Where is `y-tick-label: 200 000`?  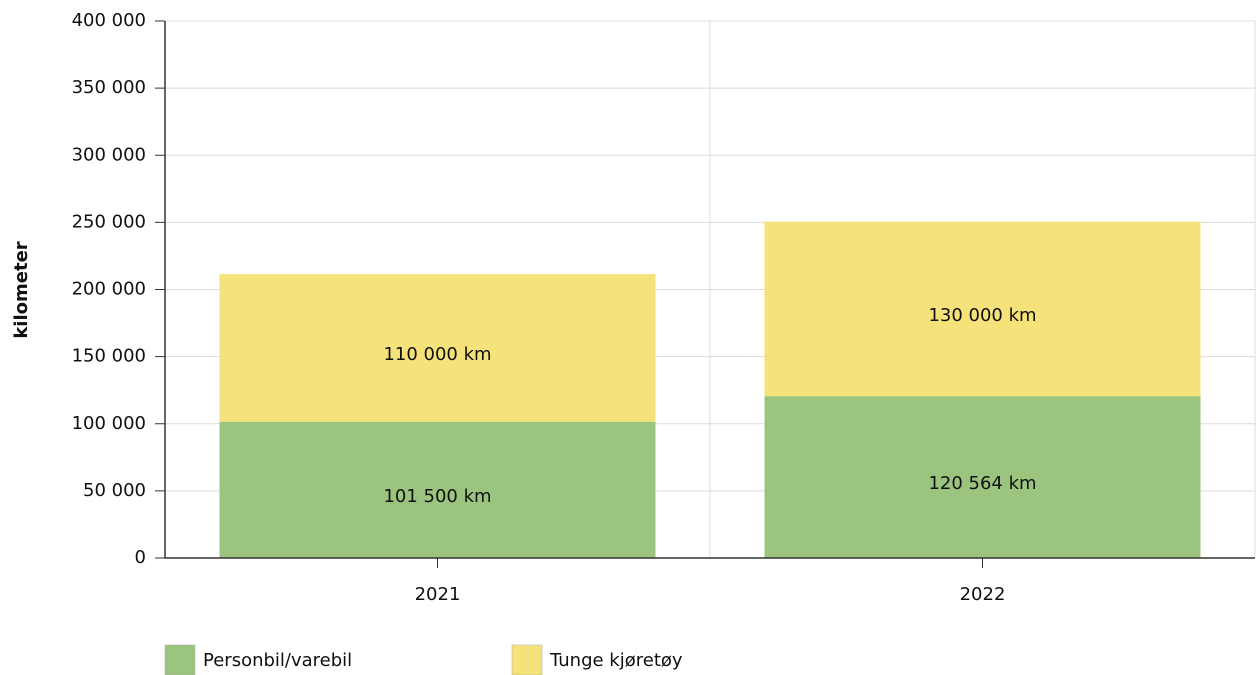
y-tick-label: 200 000 is located at coordinates (109, 289).